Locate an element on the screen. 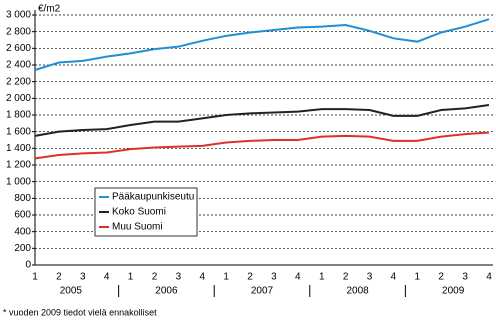  y-tick-label: 3 000 is located at coordinates (18, 15).